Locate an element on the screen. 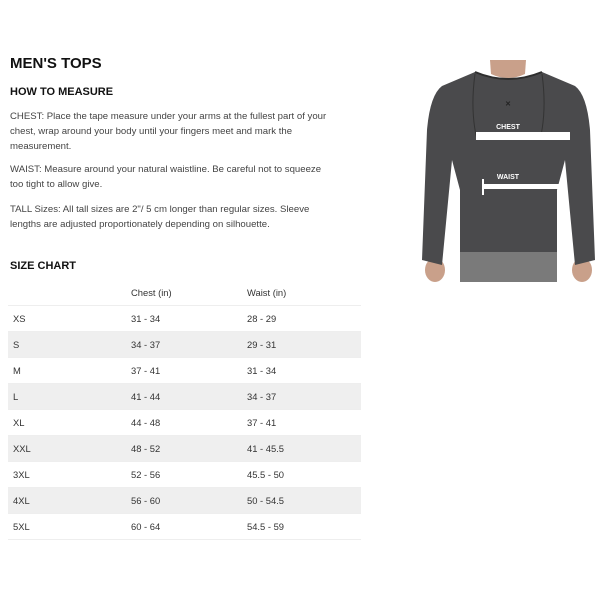 The height and width of the screenshot is (600, 600). measurement-illustration: ✕ CHEST WAIST is located at coordinates (507, 171).